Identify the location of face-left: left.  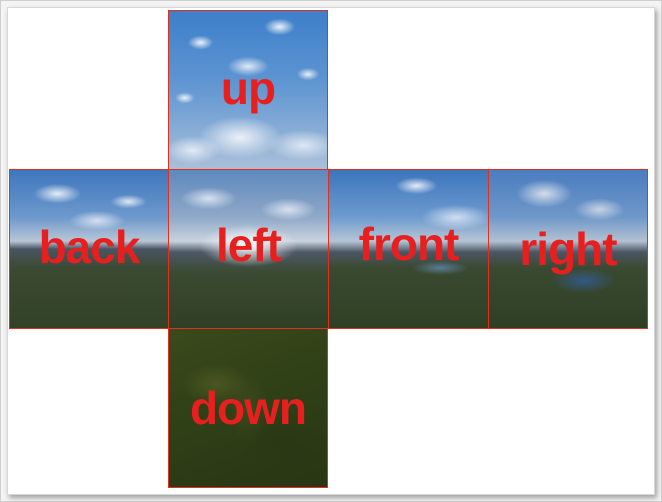
(248, 249).